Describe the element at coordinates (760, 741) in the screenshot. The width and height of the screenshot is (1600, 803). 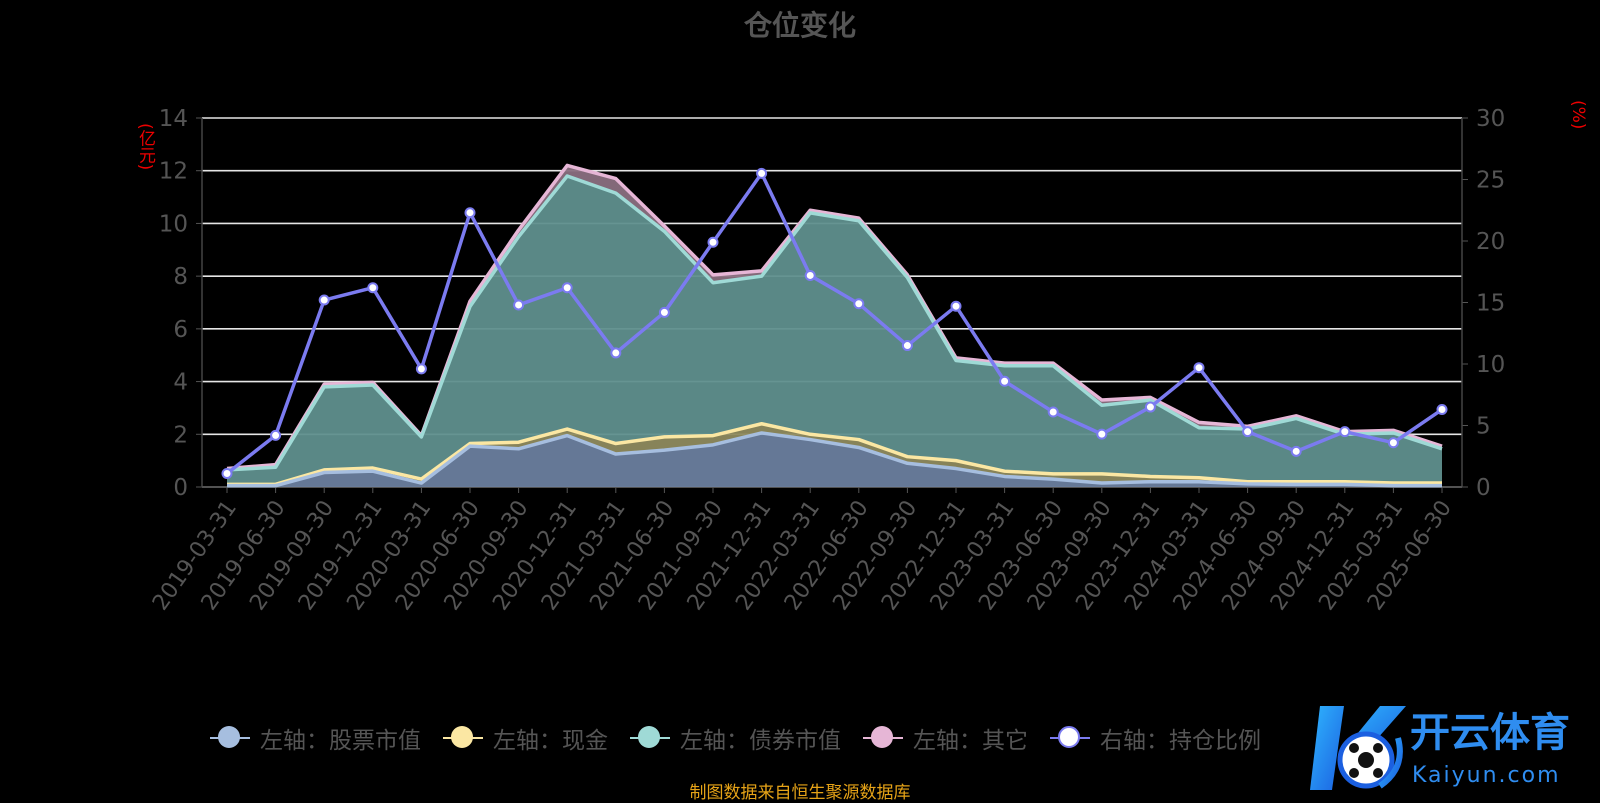
I see `legend-label: 左轴：债券市值` at that location.